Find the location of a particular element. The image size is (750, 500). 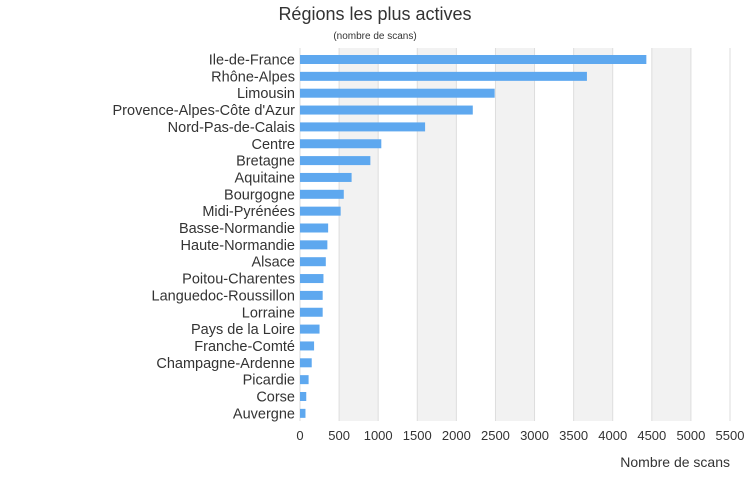

x-tick-label: 1000 is located at coordinates (378, 435).